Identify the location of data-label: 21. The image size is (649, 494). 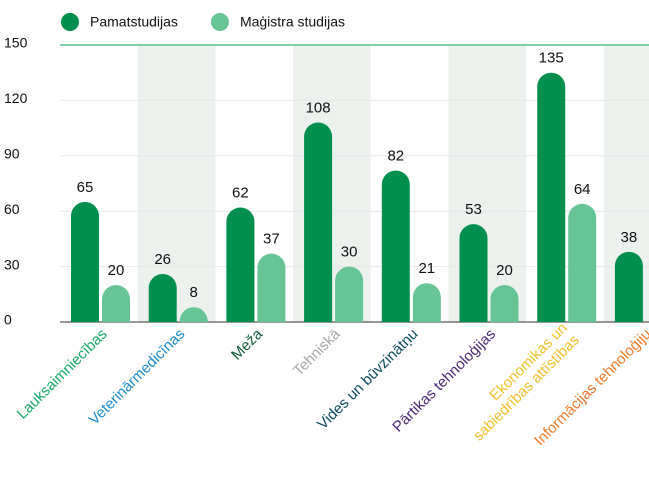
(426, 268).